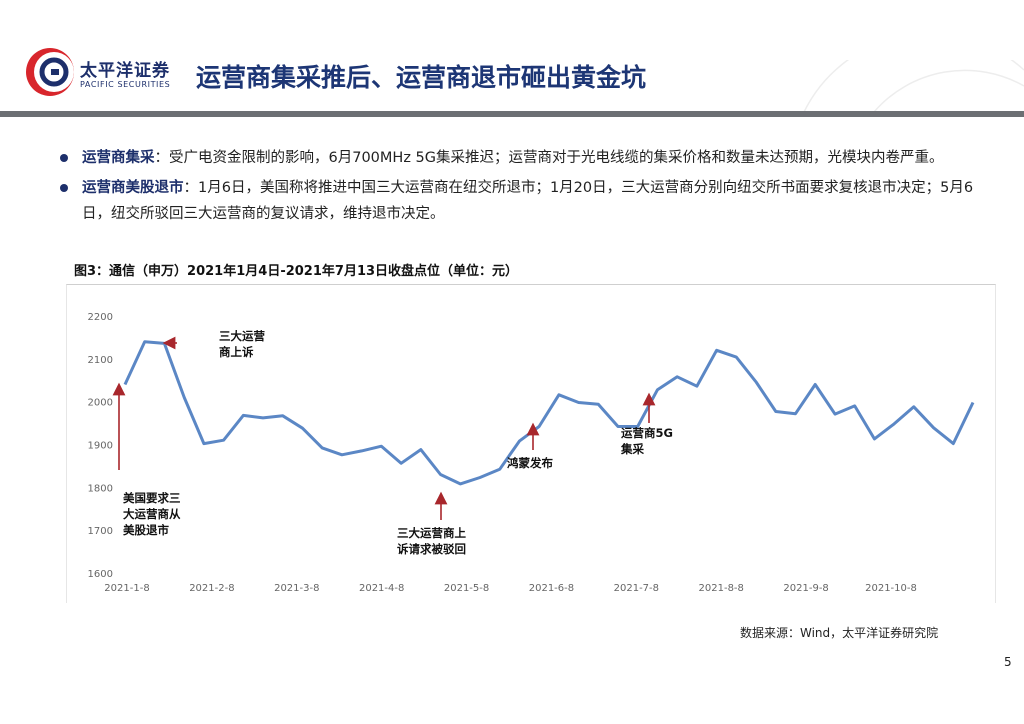 This screenshot has height=724, width=1024. I want to click on annotation-label: 三大运营, so click(242, 336).